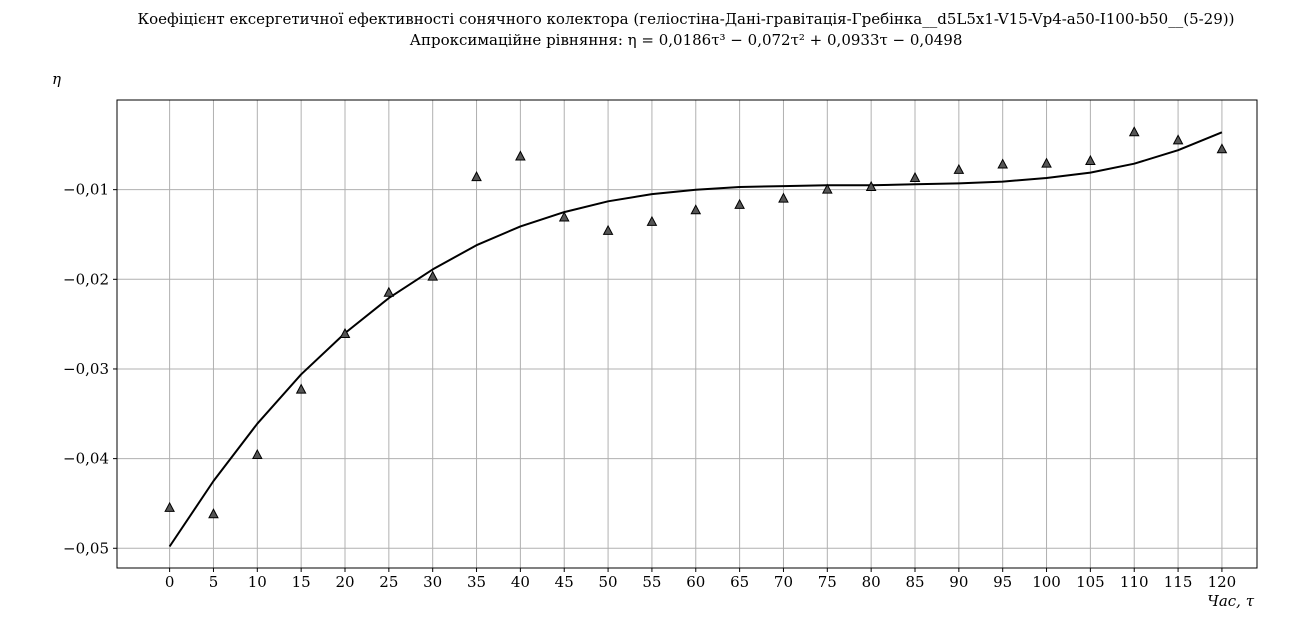 This screenshot has width=1296, height=624. I want to click on y-axis-label: η, so click(56, 79).